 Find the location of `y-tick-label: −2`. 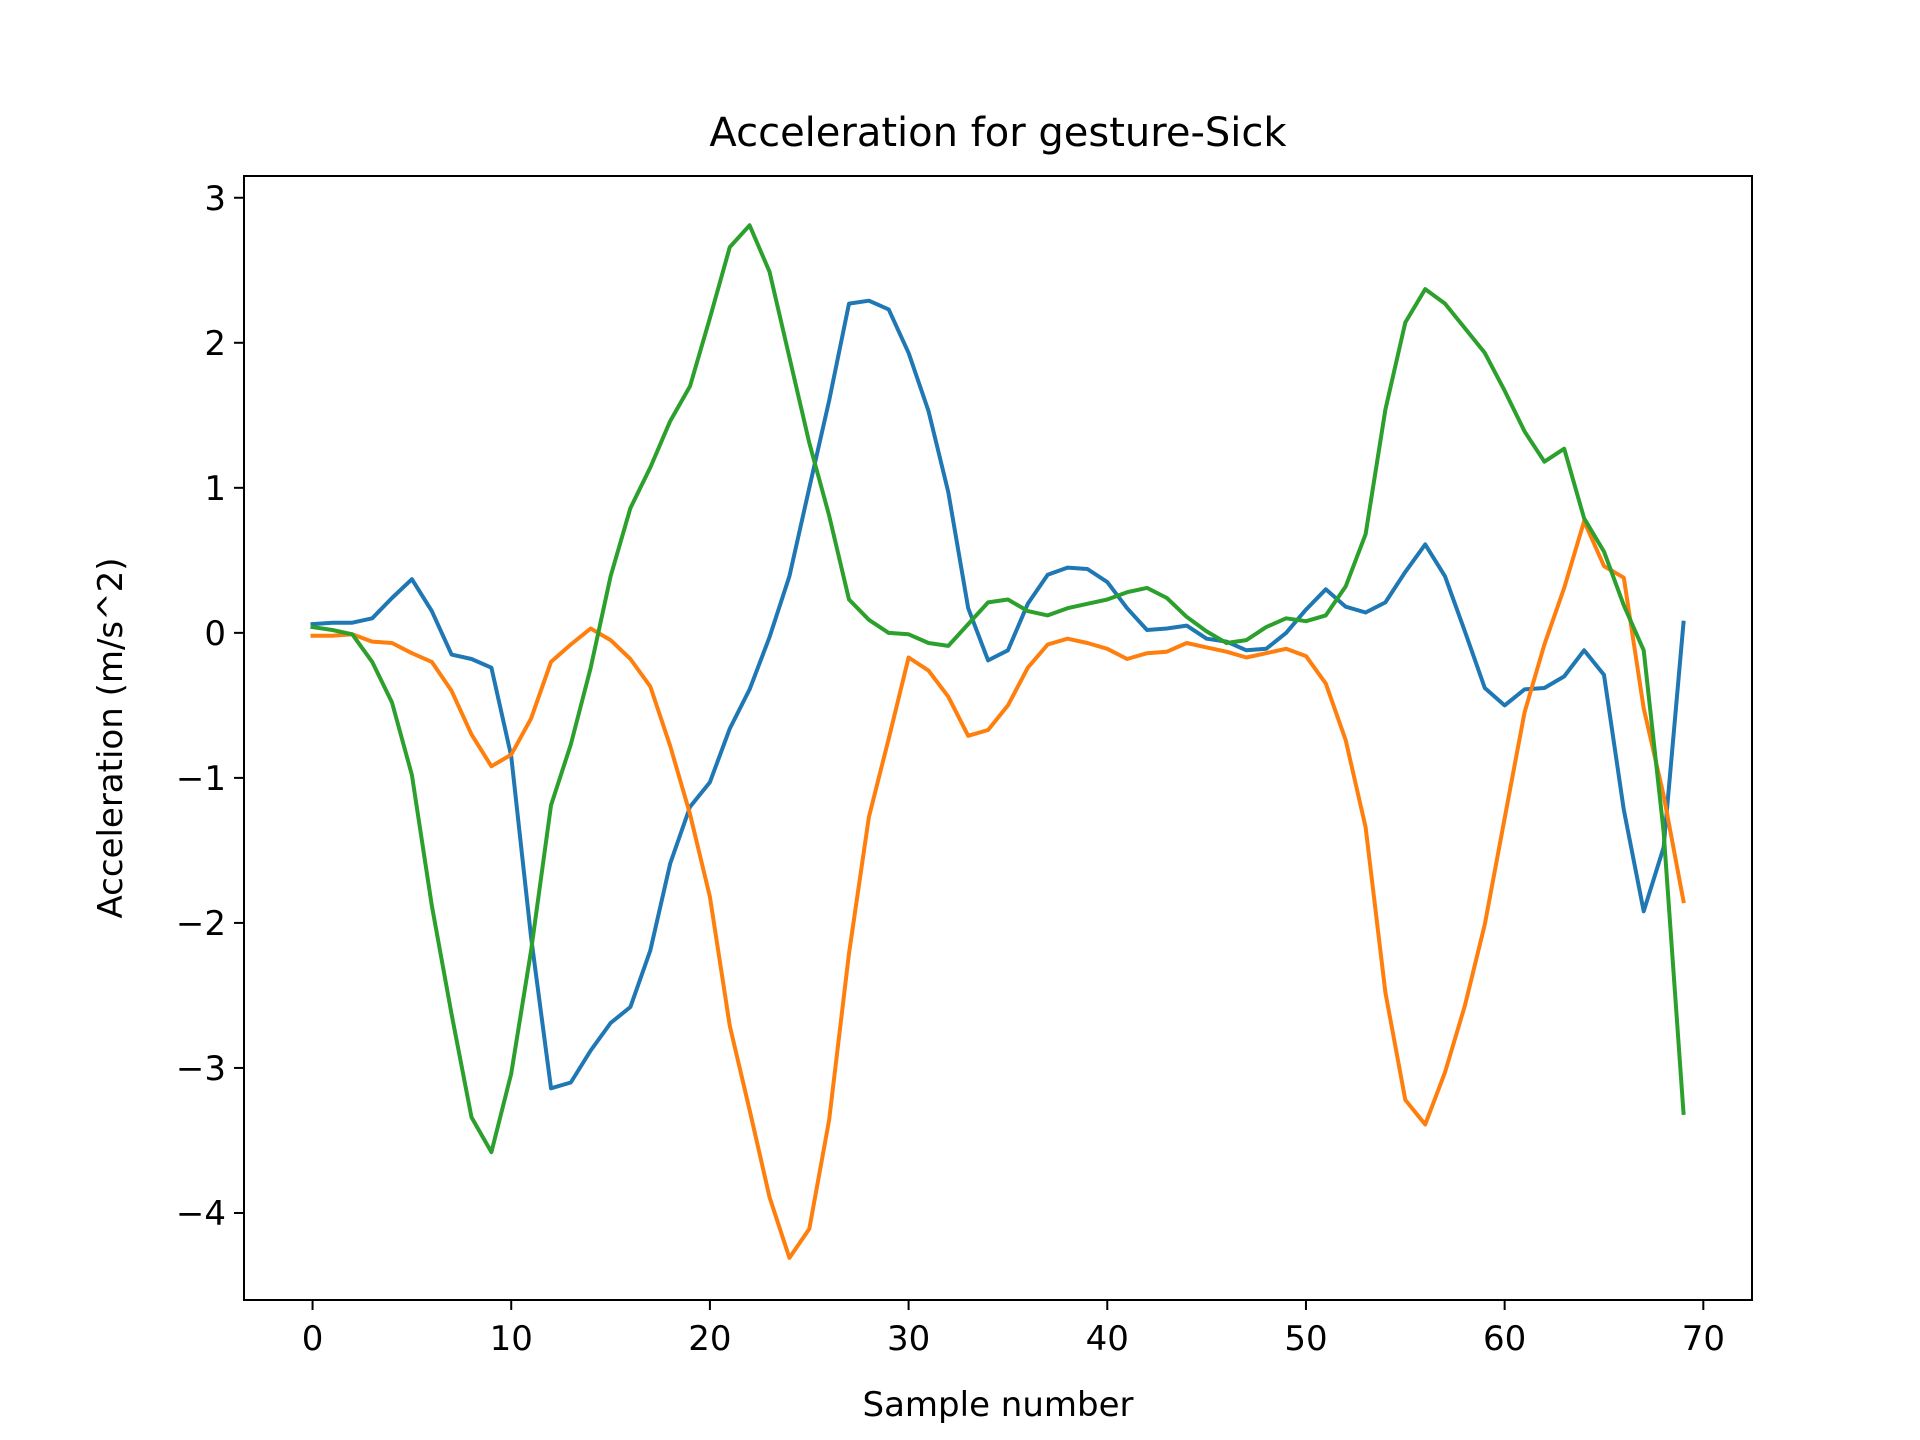

y-tick-label: −2 is located at coordinates (201, 924).